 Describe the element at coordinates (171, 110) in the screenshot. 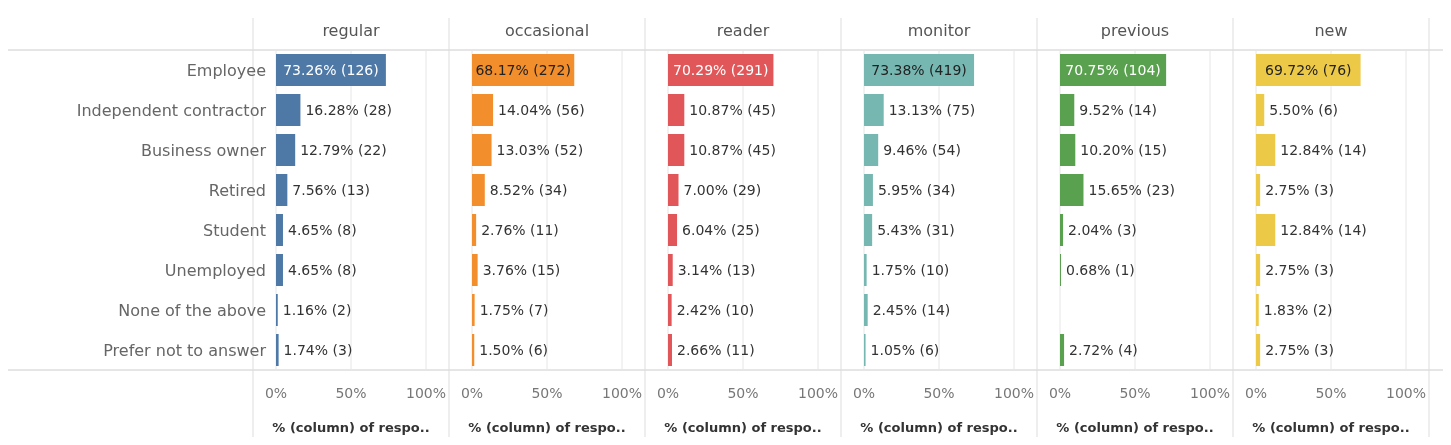

I see `y-tick-label: Independent contractor` at that location.